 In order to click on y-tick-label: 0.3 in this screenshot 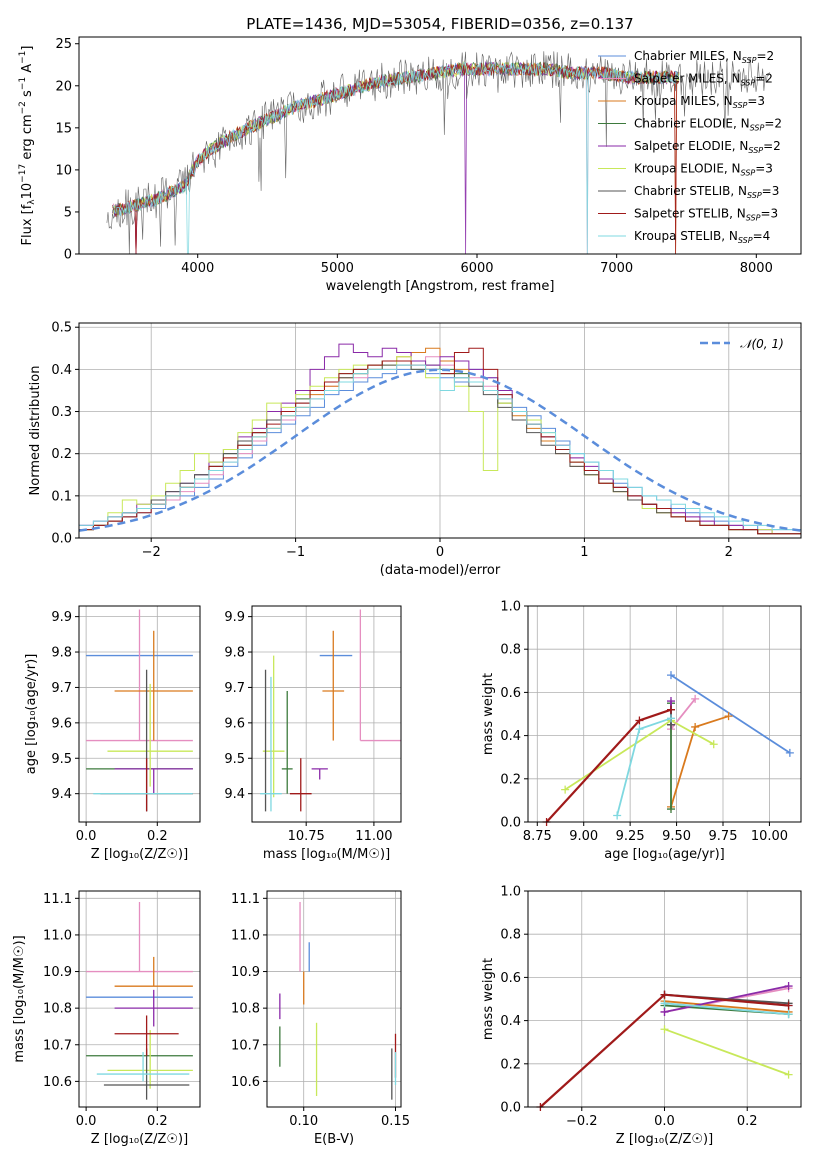, I will do `click(61, 412)`.